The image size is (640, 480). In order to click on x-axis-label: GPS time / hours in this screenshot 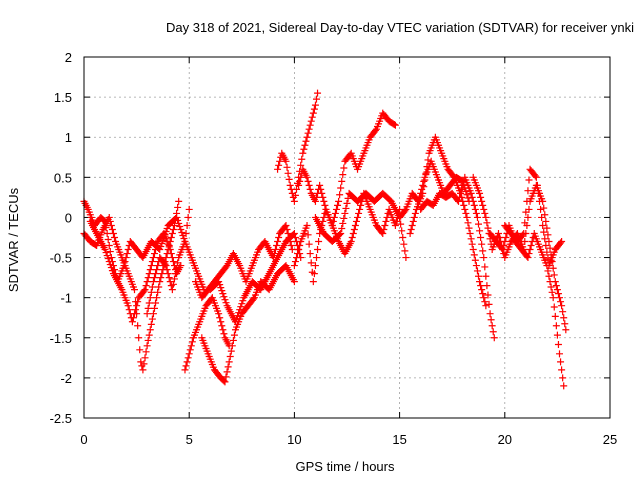, I will do `click(345, 466)`.